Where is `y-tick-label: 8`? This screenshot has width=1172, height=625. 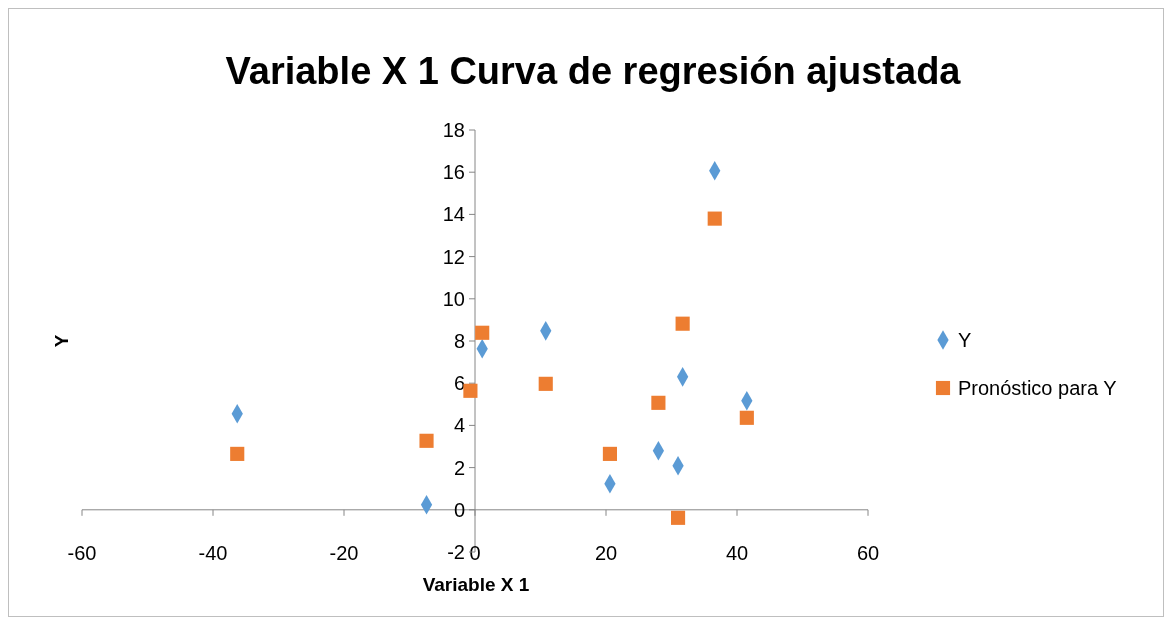 y-tick-label: 8 is located at coordinates (459, 341).